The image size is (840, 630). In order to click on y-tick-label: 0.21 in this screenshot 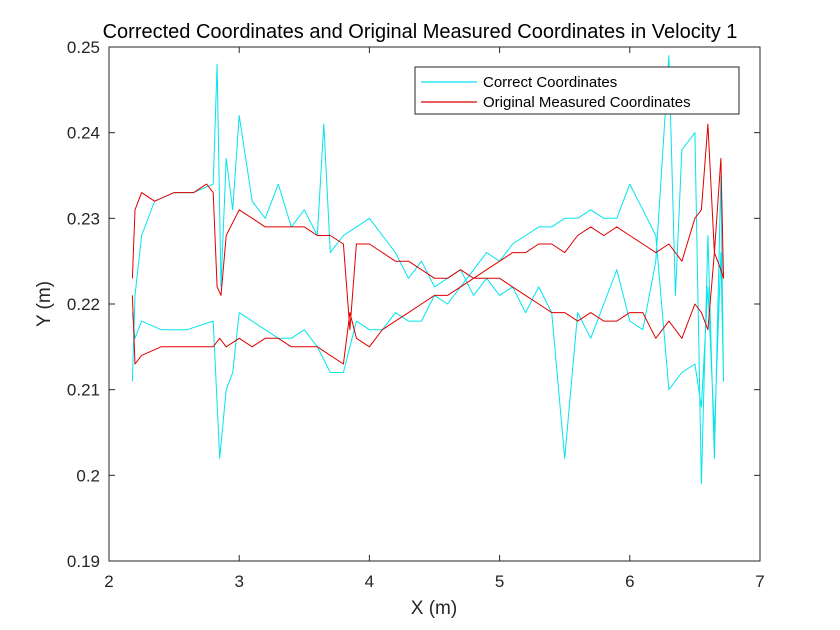, I will do `click(83, 390)`.